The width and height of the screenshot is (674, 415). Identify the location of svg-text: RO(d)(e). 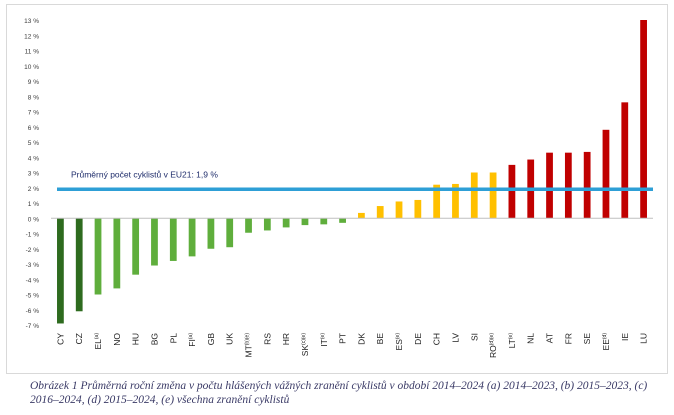
(493, 345).